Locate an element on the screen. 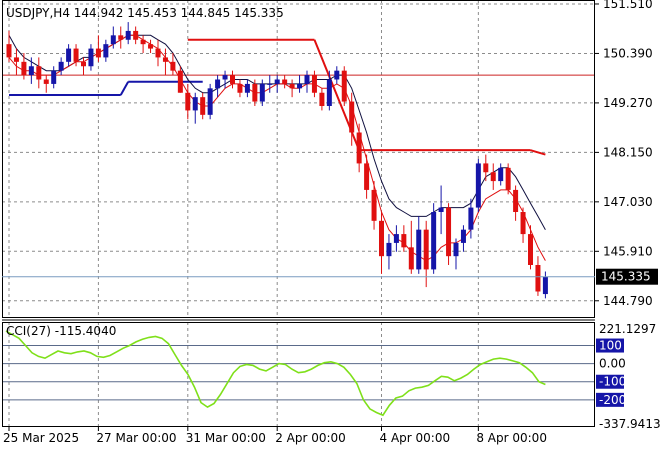 This screenshot has height=454, width=660. price-tick-label-3: 148.150 is located at coordinates (628, 152).